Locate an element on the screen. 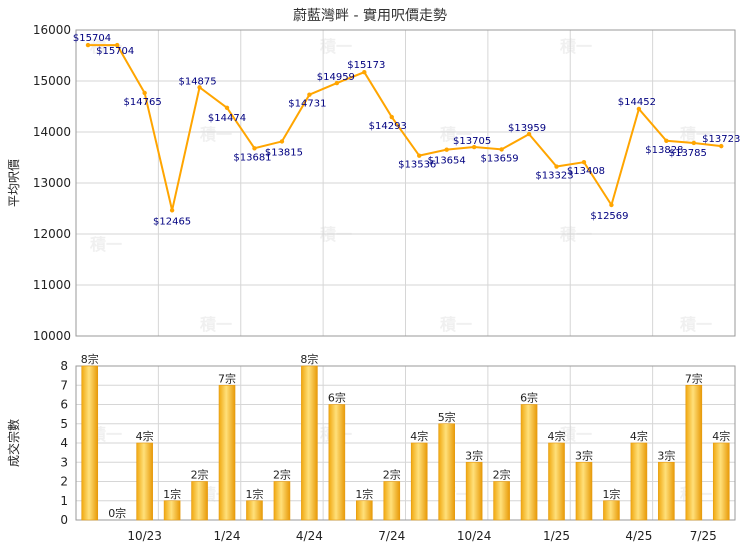 The height and width of the screenshot is (554, 740). y-tick-label: 2 is located at coordinates (64, 482).